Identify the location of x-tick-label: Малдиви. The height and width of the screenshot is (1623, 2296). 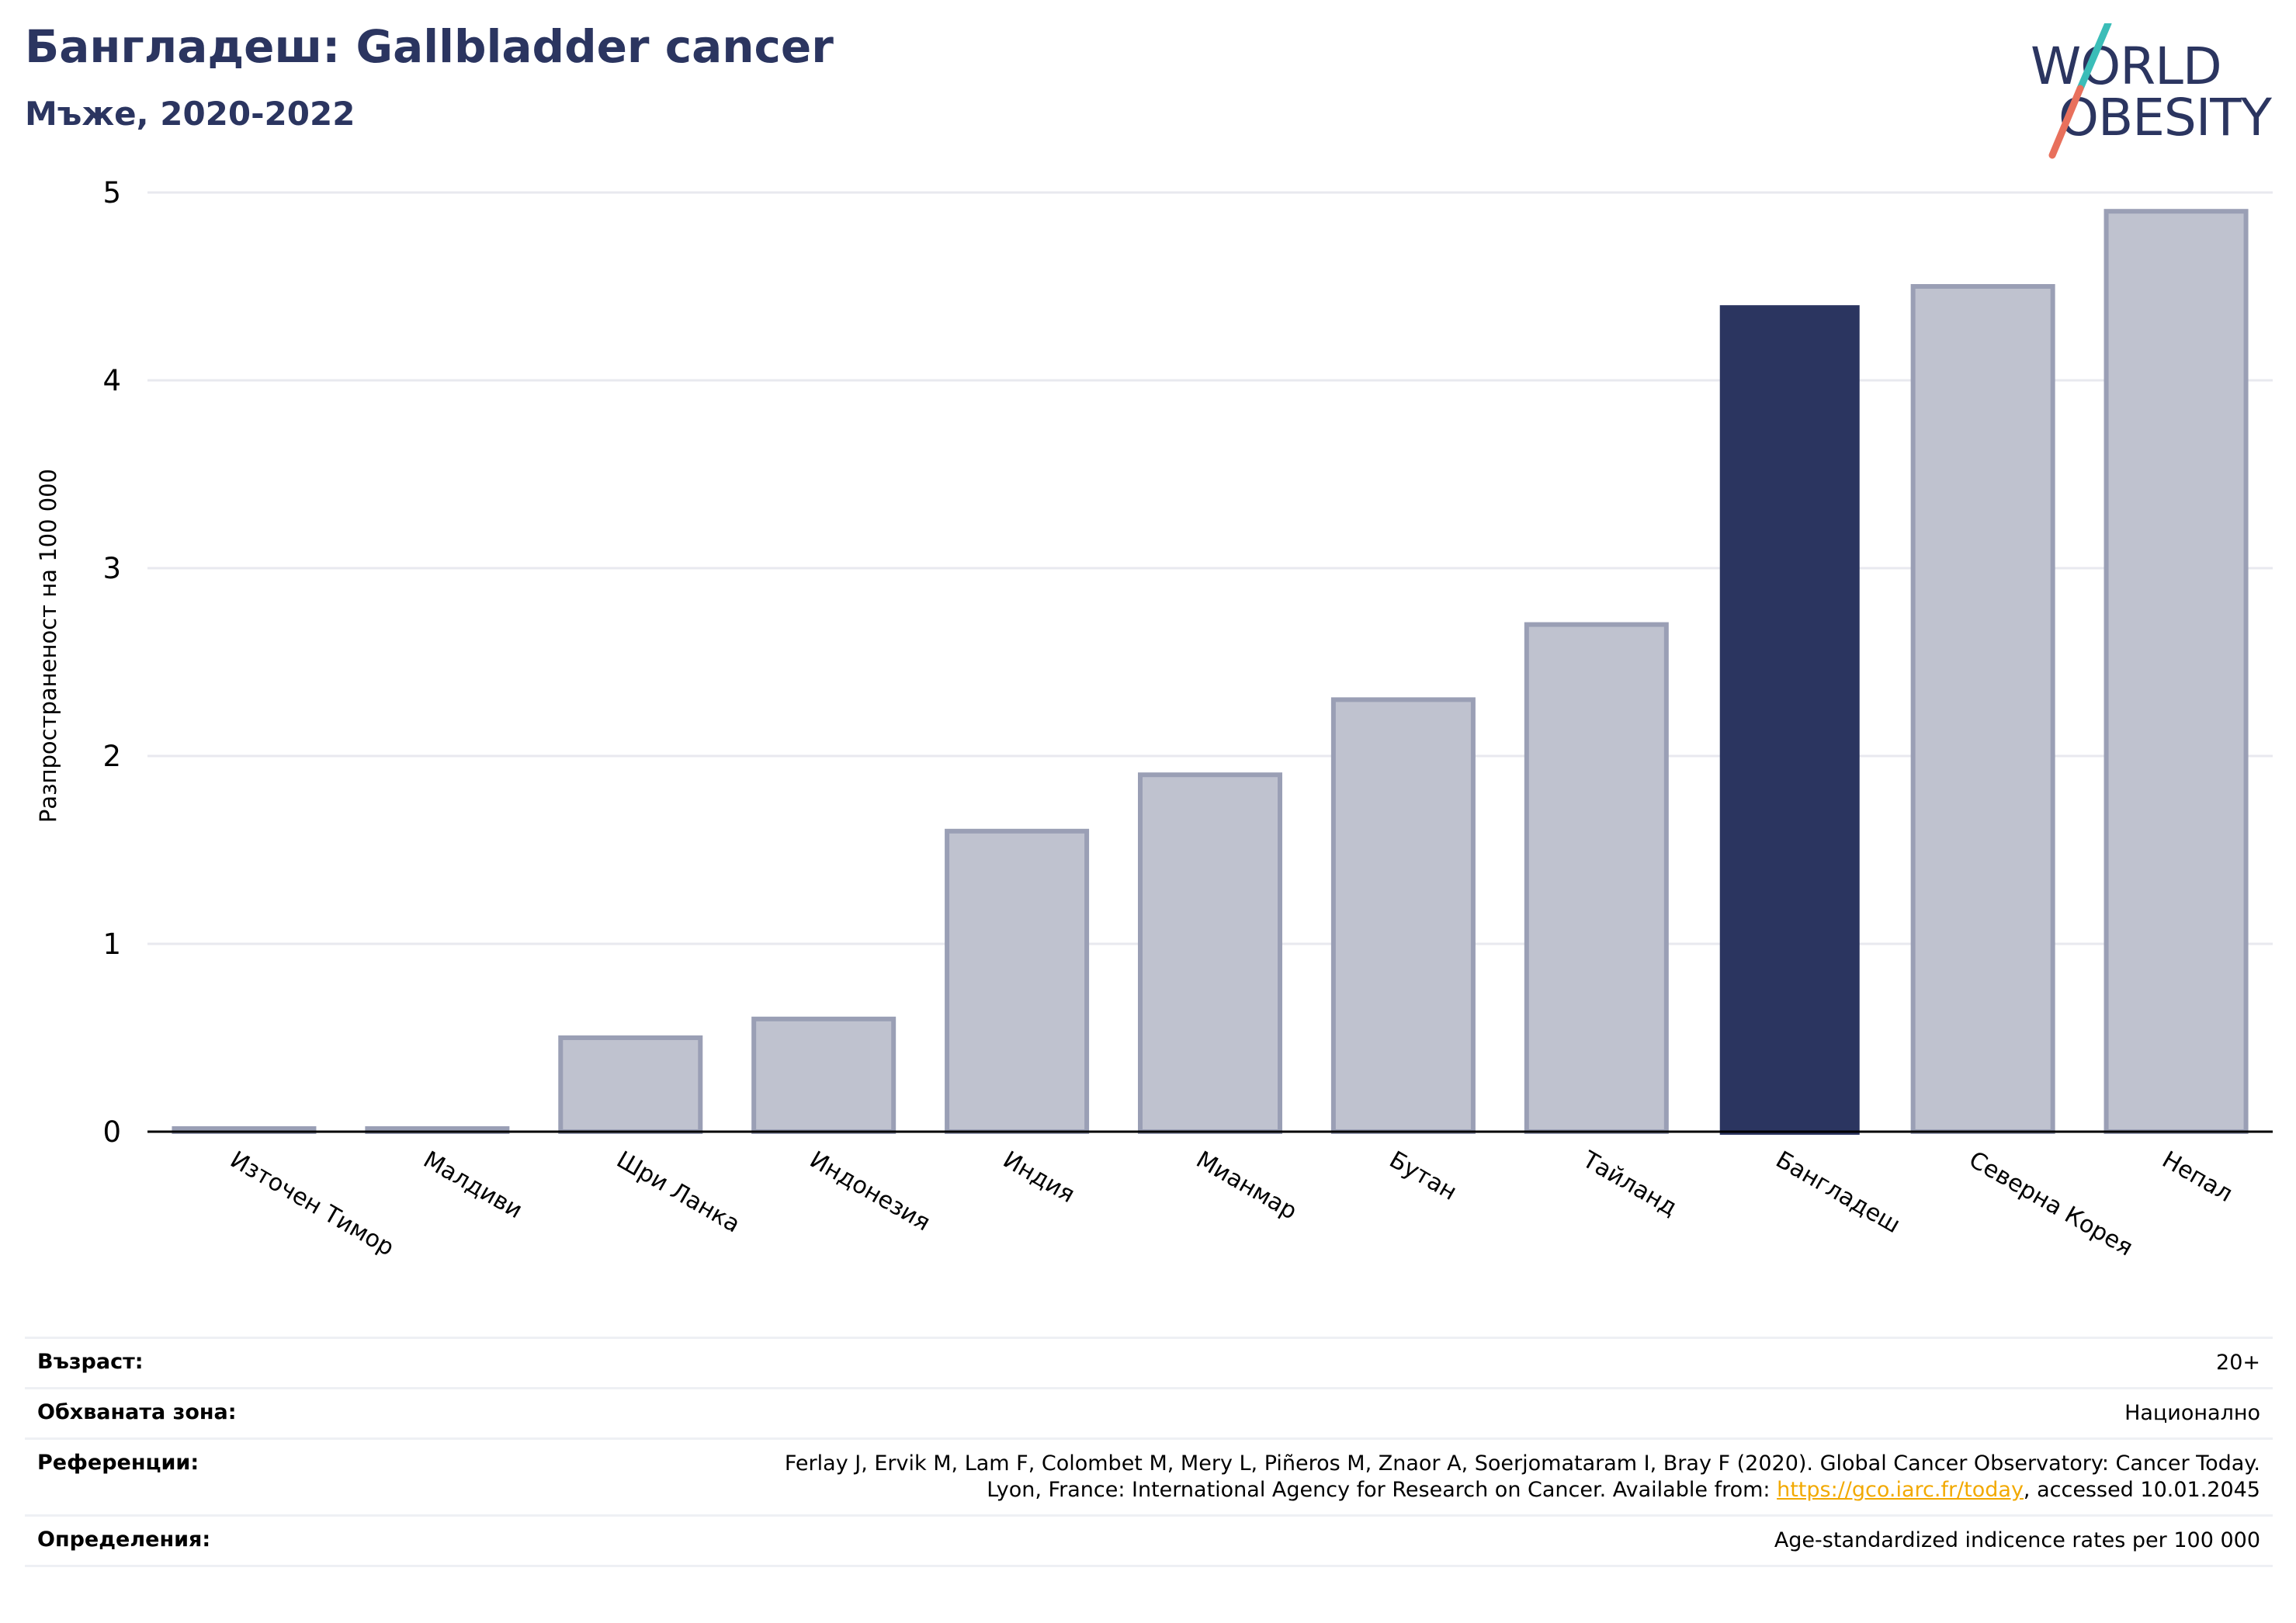
(472, 1185).